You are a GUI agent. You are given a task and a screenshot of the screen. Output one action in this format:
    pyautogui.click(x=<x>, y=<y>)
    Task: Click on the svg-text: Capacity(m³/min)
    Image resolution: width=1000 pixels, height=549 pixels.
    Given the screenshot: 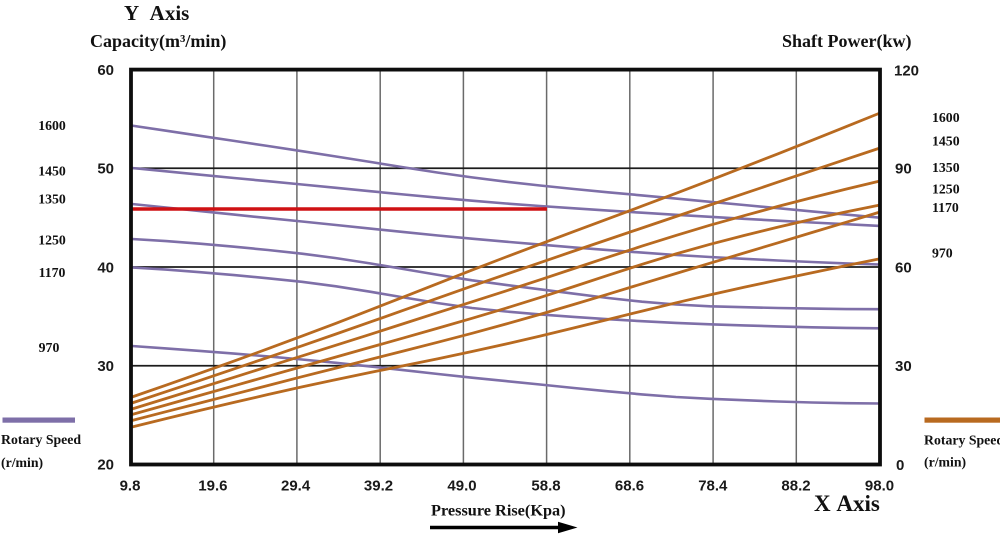 What is the action you would take?
    pyautogui.click(x=158, y=41)
    